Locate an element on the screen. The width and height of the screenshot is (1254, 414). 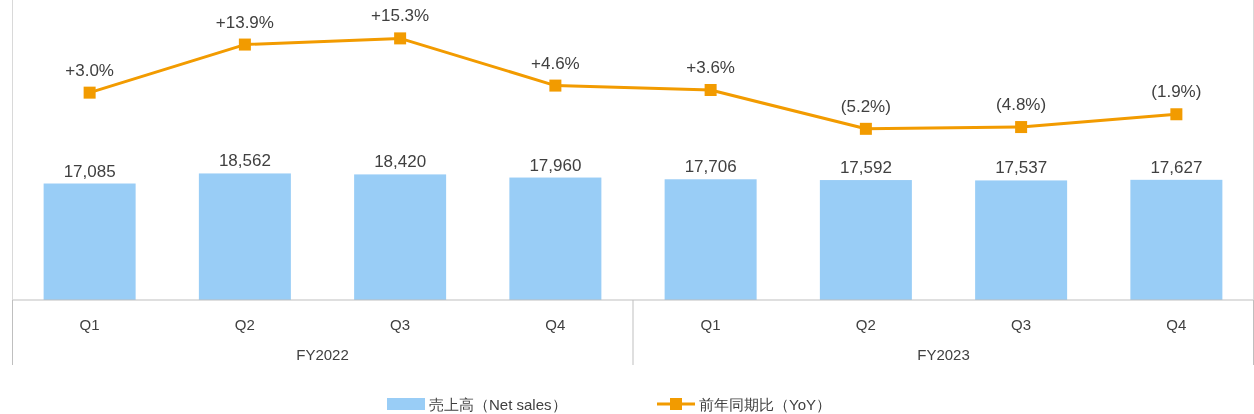
data-label: 17,706 is located at coordinates (710, 167).